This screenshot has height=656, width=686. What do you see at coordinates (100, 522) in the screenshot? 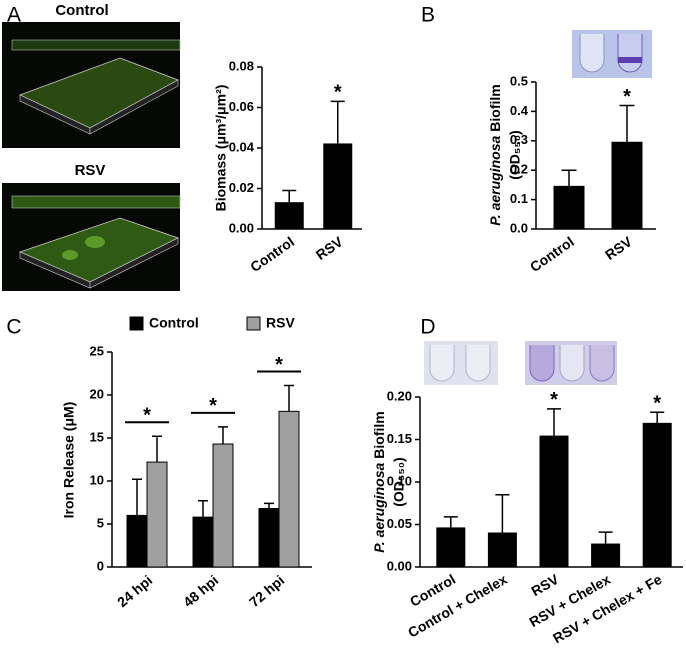
I see `y-tick-label: 5` at bounding box center [100, 522].